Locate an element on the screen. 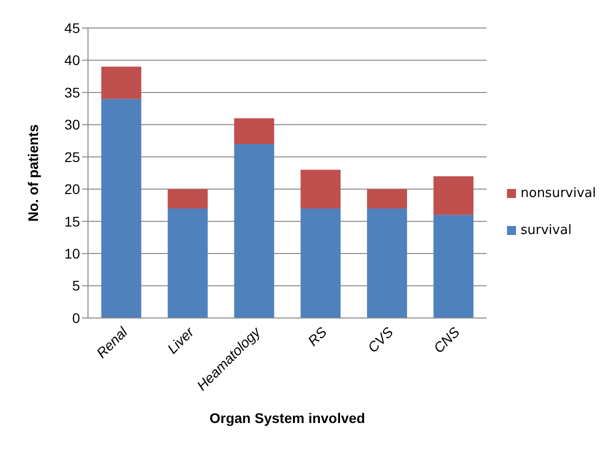 The width and height of the screenshot is (615, 456). y-tick-label: 20 is located at coordinates (72, 189).